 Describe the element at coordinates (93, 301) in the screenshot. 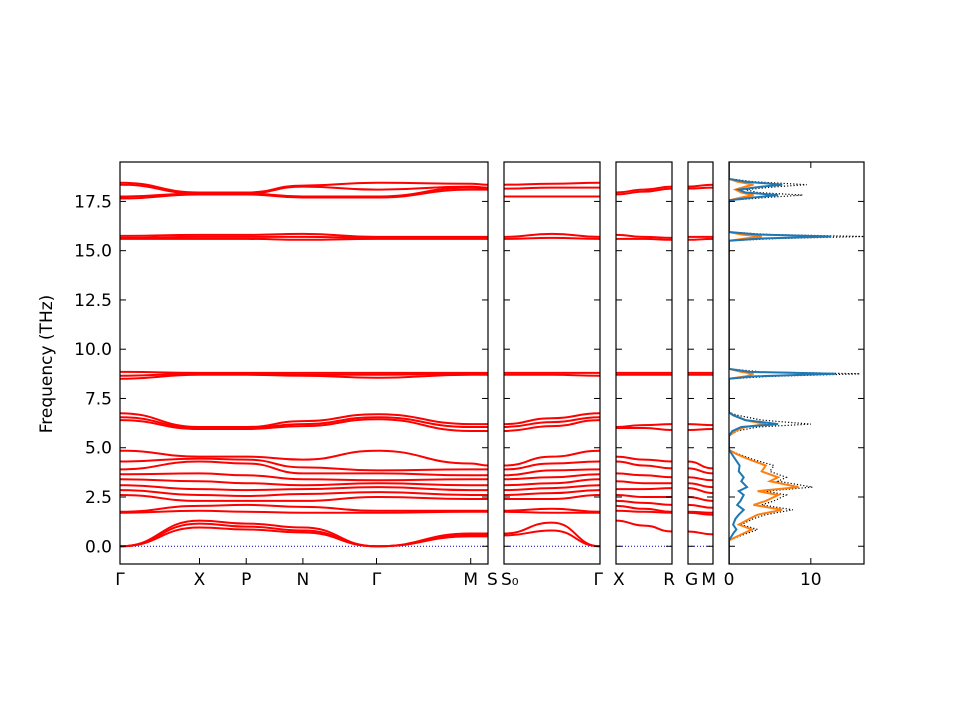

I see `y-tick-label: 12.5` at that location.